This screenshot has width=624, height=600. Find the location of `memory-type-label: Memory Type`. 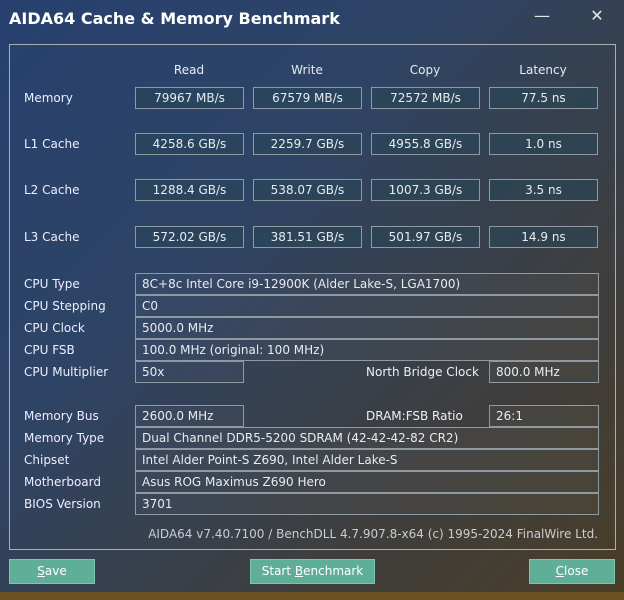

memory-type-label: Memory Type is located at coordinates (64, 438).